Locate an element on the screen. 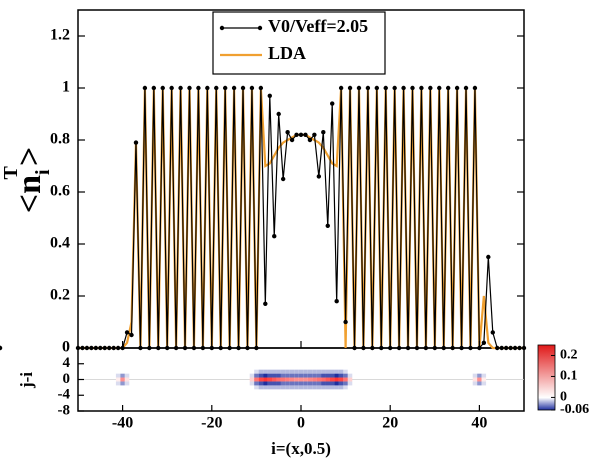 The image size is (598, 463). legend-marker is located at coordinates (222, 28).